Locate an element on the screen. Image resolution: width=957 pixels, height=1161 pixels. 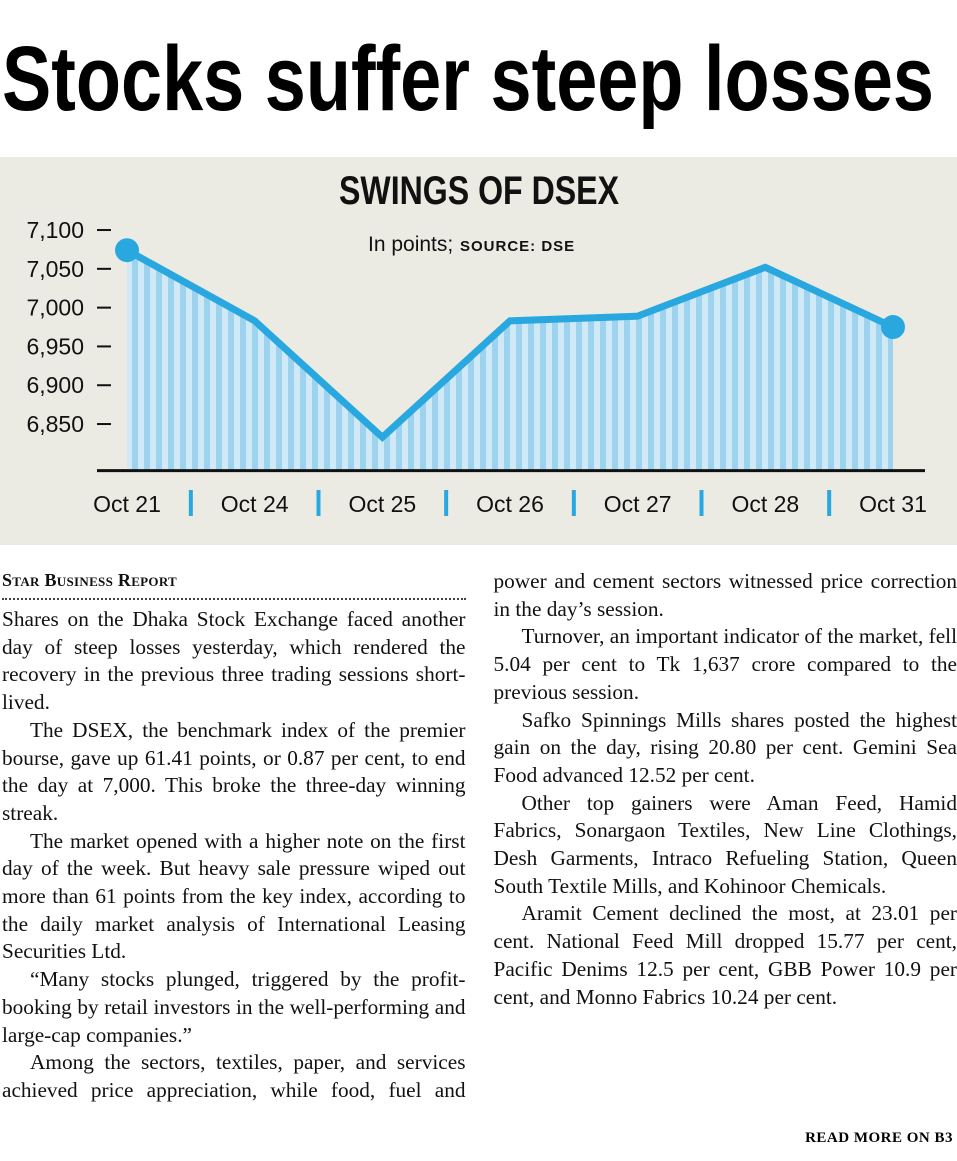
x-tick-label: Oct 21 is located at coordinates (127, 504).